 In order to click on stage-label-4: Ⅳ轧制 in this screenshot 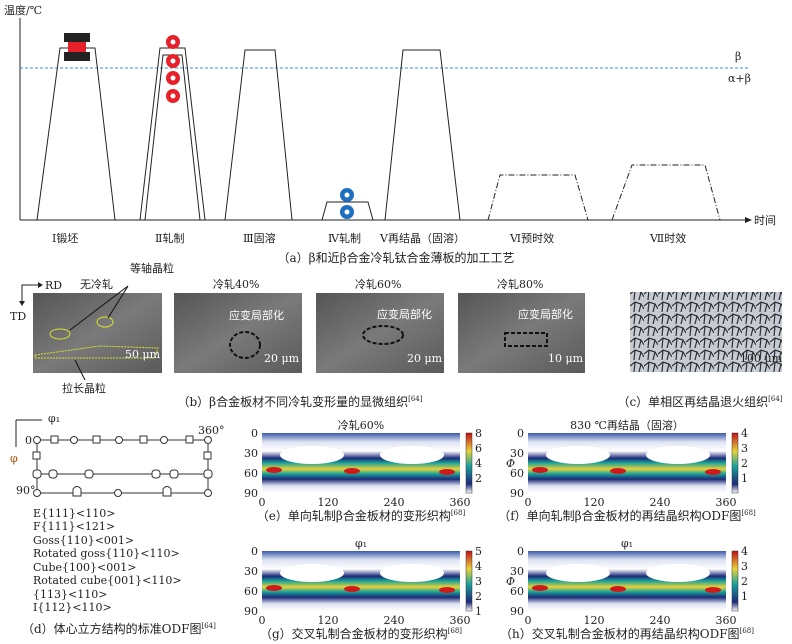, I will do `click(344, 238)`.